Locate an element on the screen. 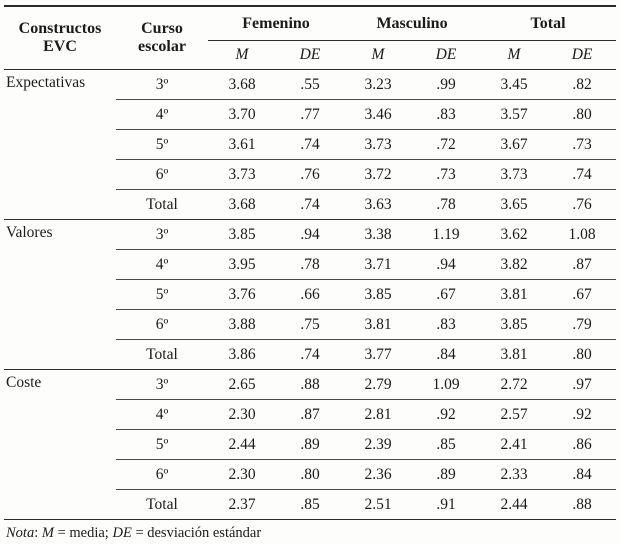  table-row: 5º 2.44 .89 2.39 .85 2.41 .86 is located at coordinates (310, 444).